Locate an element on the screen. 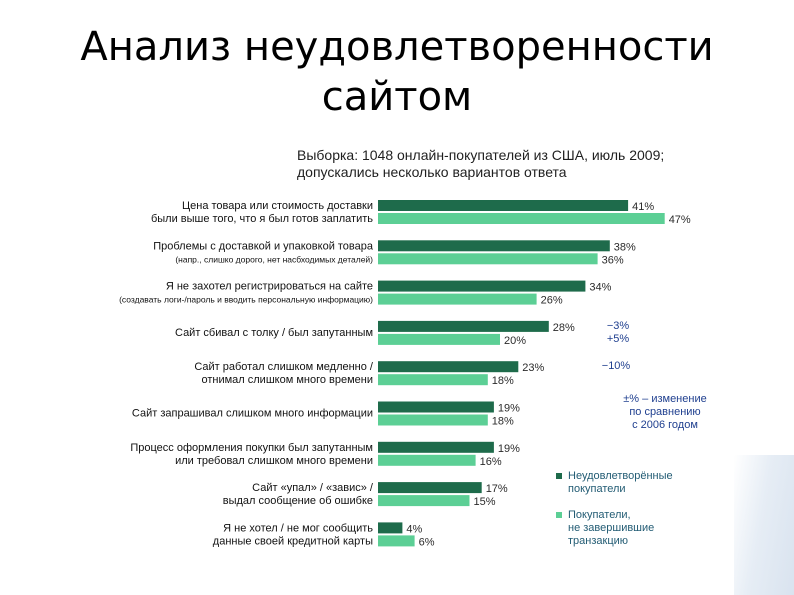 Image resolution: width=794 pixels, height=595 pixels. note-line1: ±% – изменение is located at coordinates (665, 399).